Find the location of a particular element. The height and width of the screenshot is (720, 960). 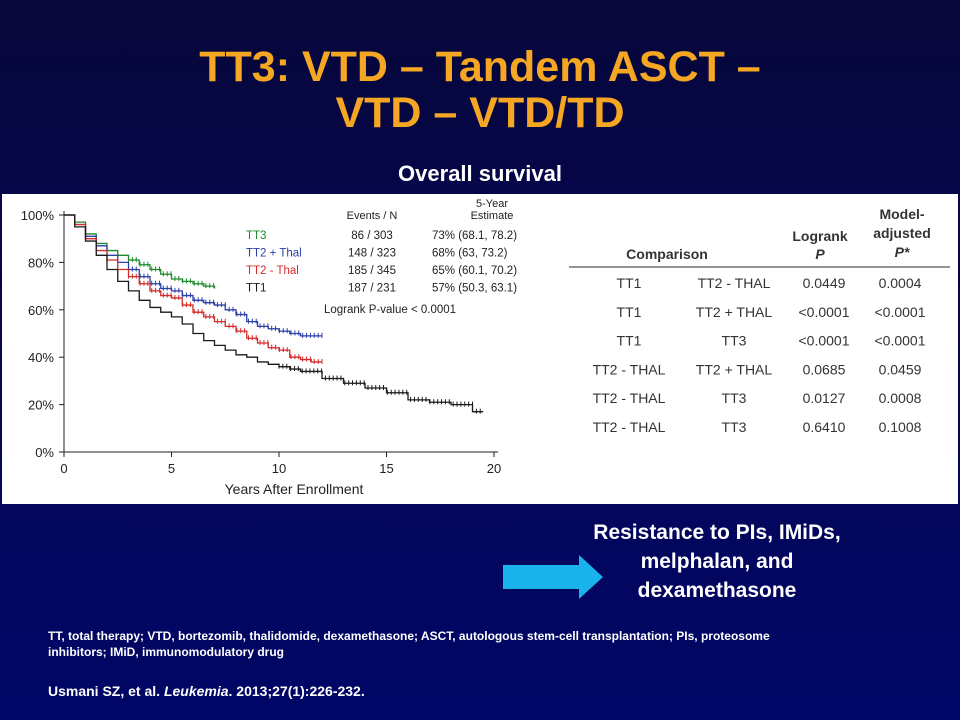

x-tick-label: 10 is located at coordinates (279, 468).